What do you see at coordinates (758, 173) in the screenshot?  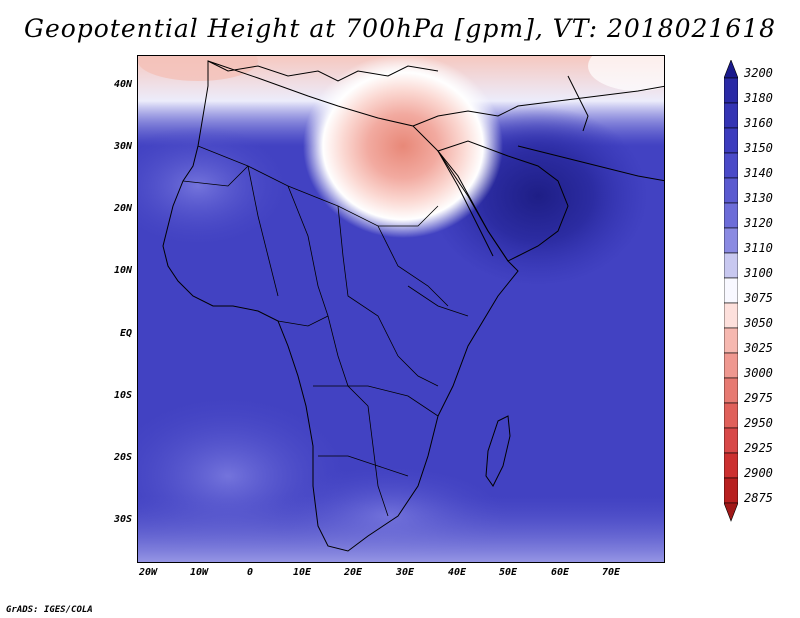 I see `colorbar-label-3140: 3140` at bounding box center [758, 173].